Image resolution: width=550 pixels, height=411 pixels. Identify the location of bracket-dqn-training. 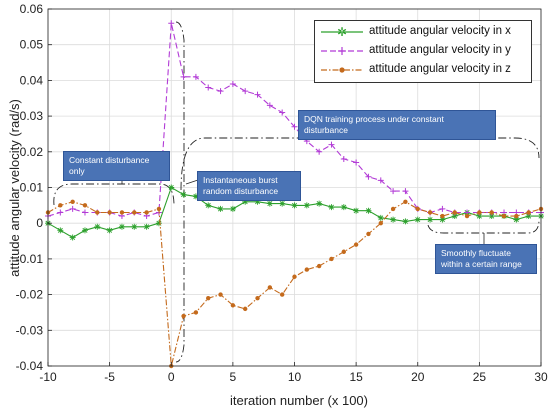
(360, 164).